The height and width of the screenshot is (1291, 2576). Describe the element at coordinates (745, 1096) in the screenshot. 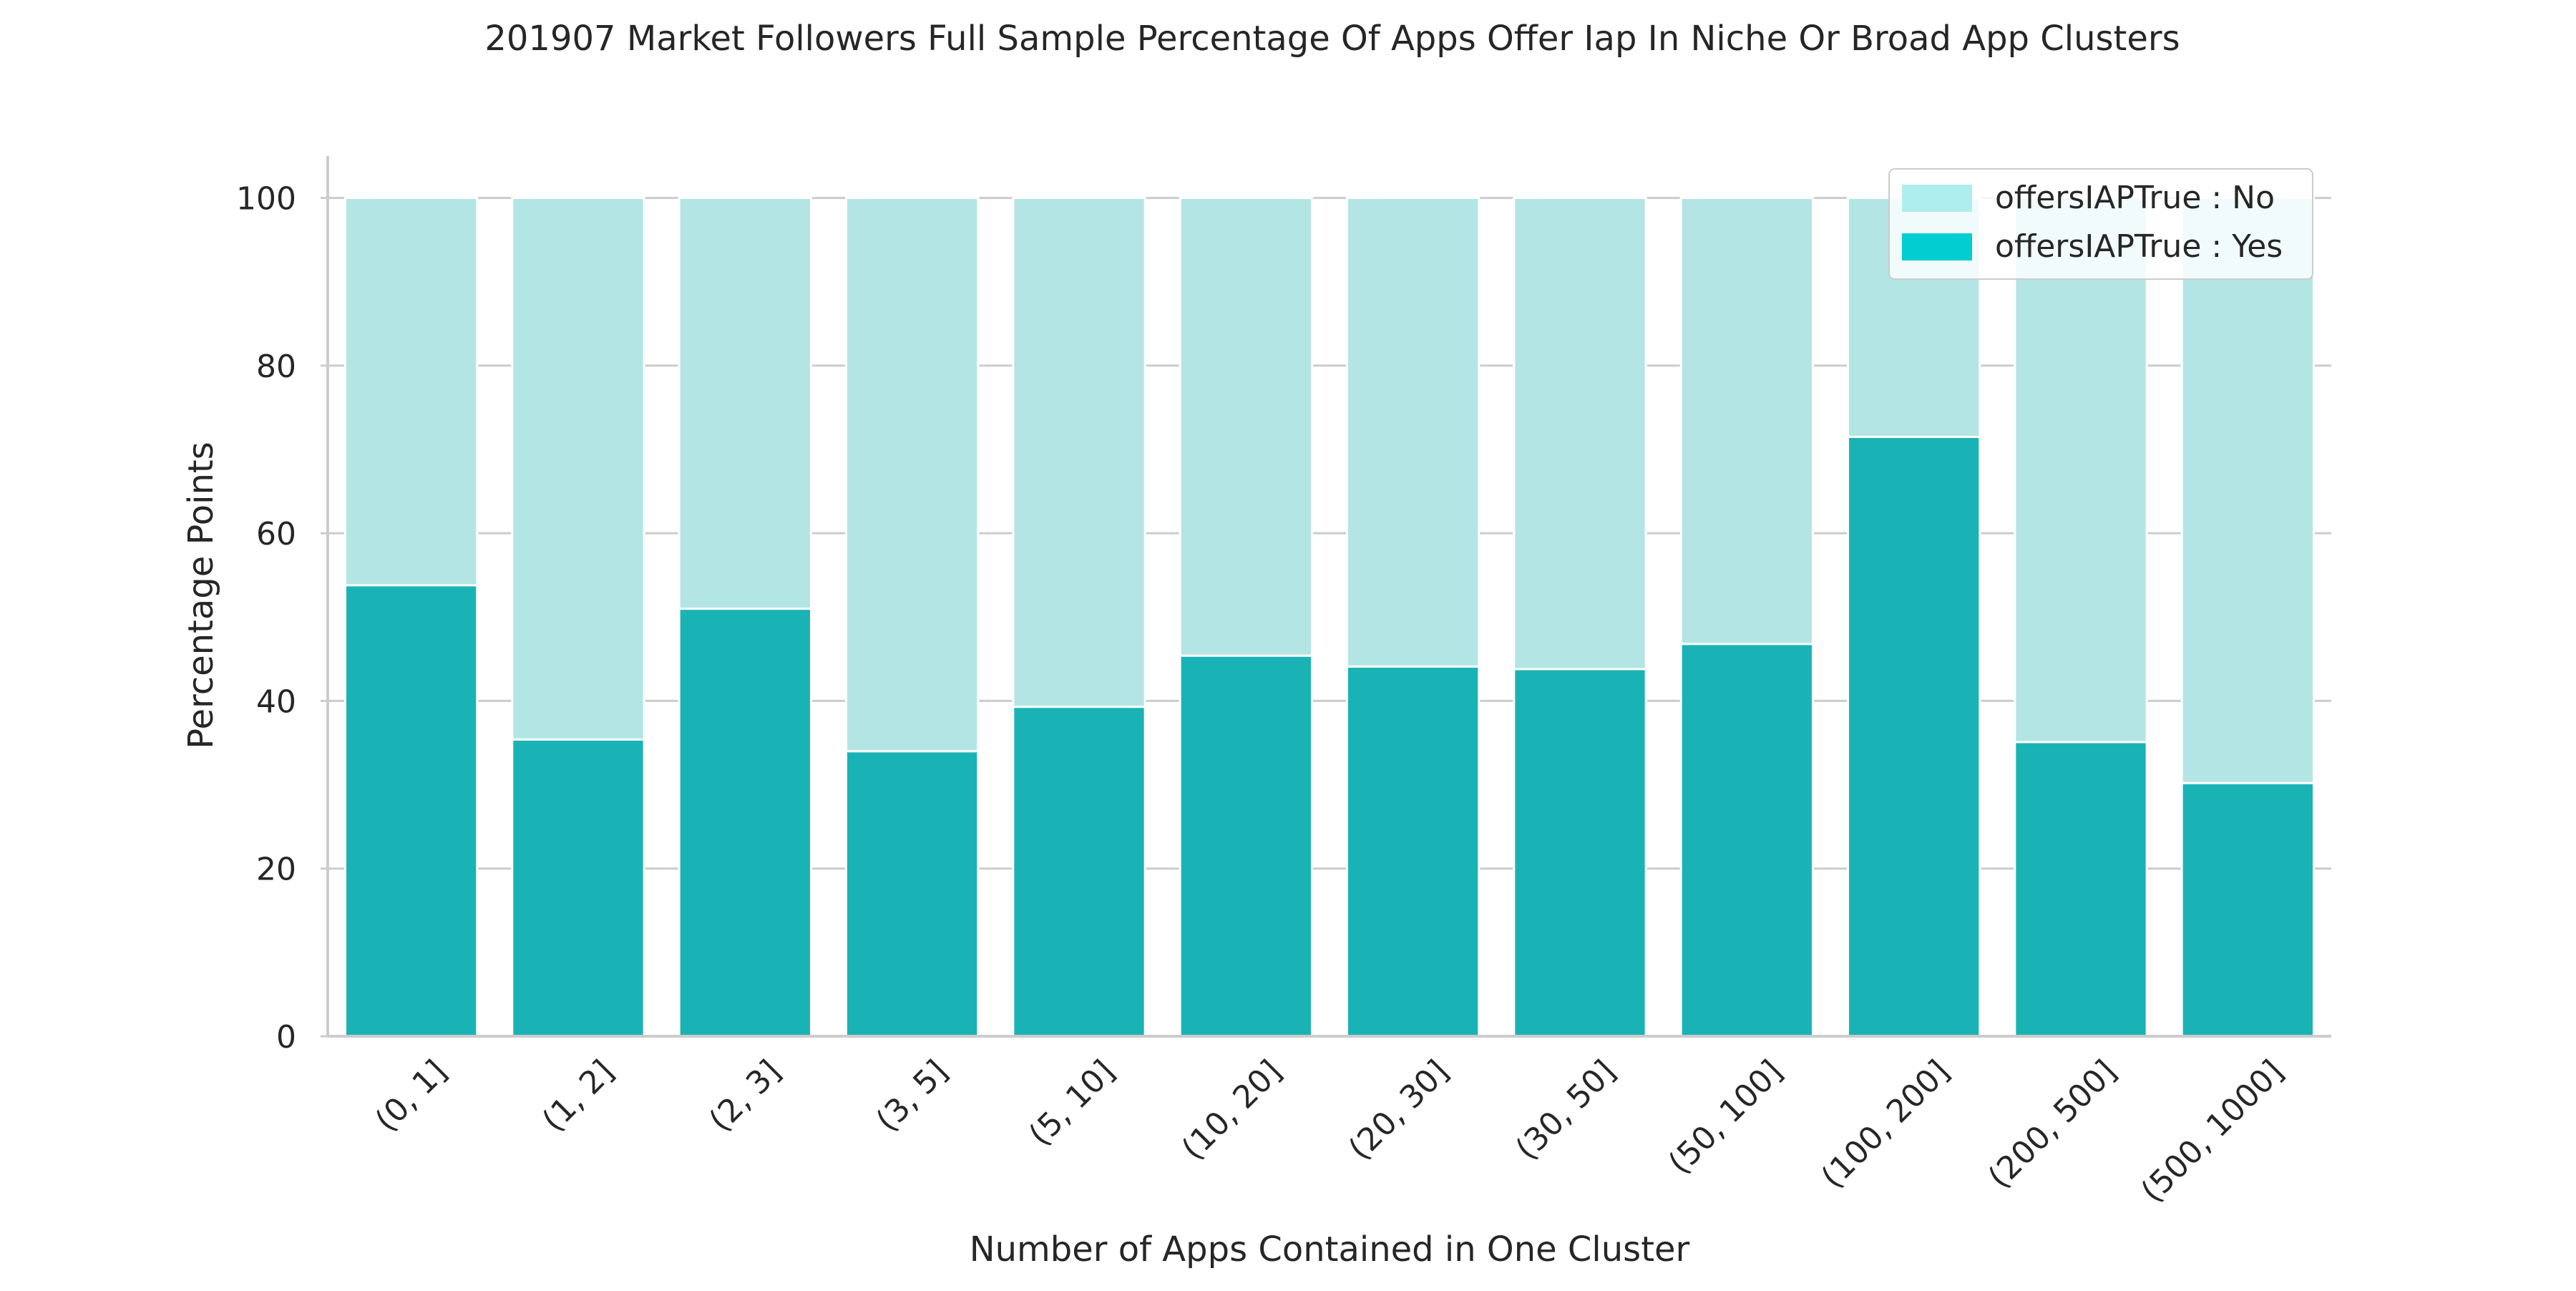

I see `x-tick-label: (2, 3]` at that location.